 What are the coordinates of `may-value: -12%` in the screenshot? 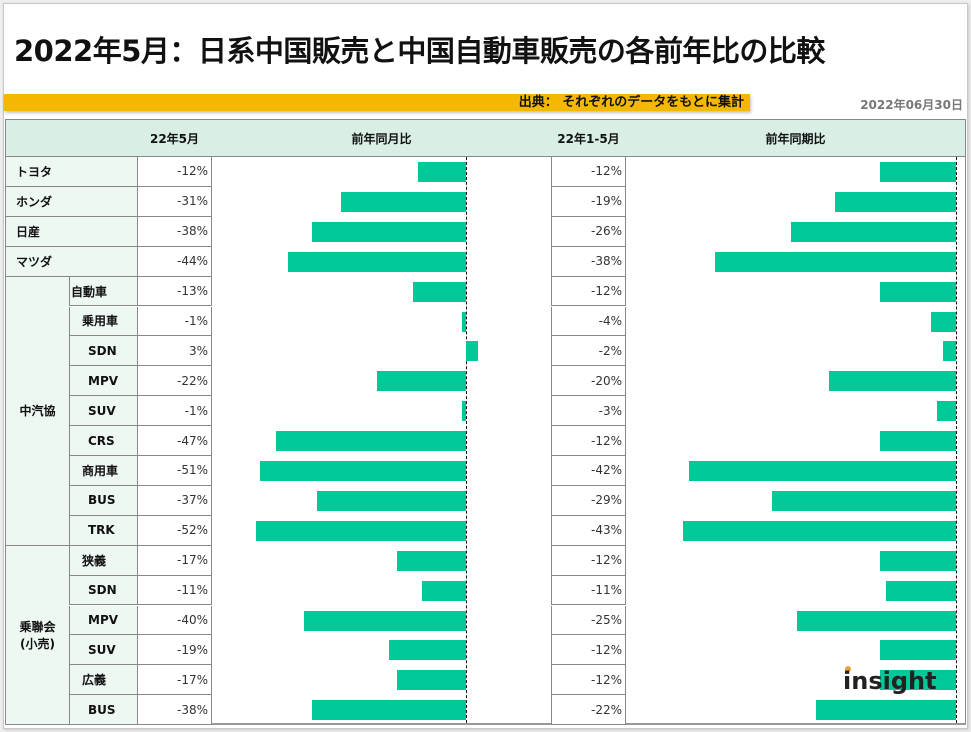 It's located at (174, 172).